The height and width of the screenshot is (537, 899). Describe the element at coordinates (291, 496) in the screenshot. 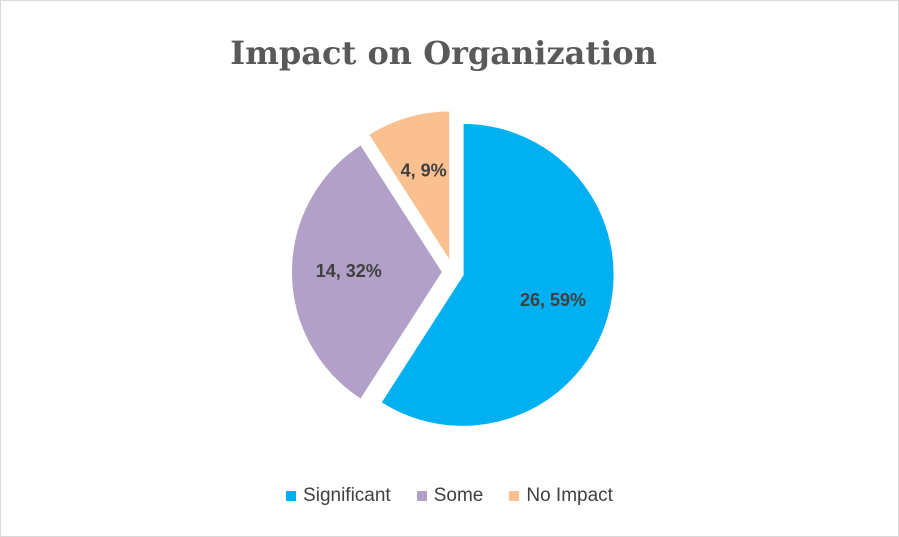

I see `legend-swatch-significant` at that location.